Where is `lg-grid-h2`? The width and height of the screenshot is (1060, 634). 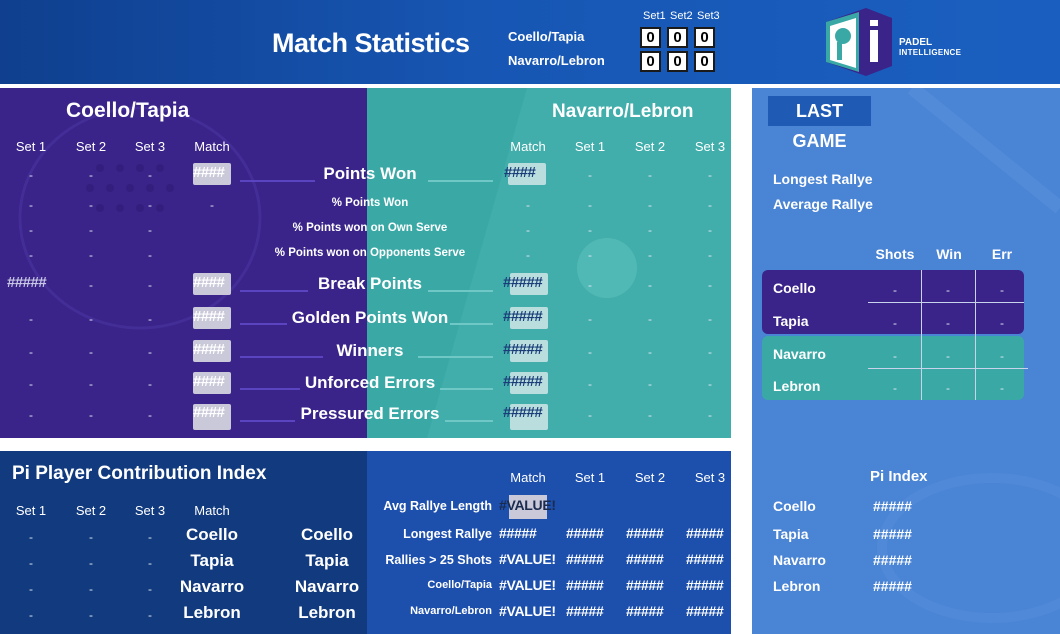
lg-grid-h2 is located at coordinates (948, 368).